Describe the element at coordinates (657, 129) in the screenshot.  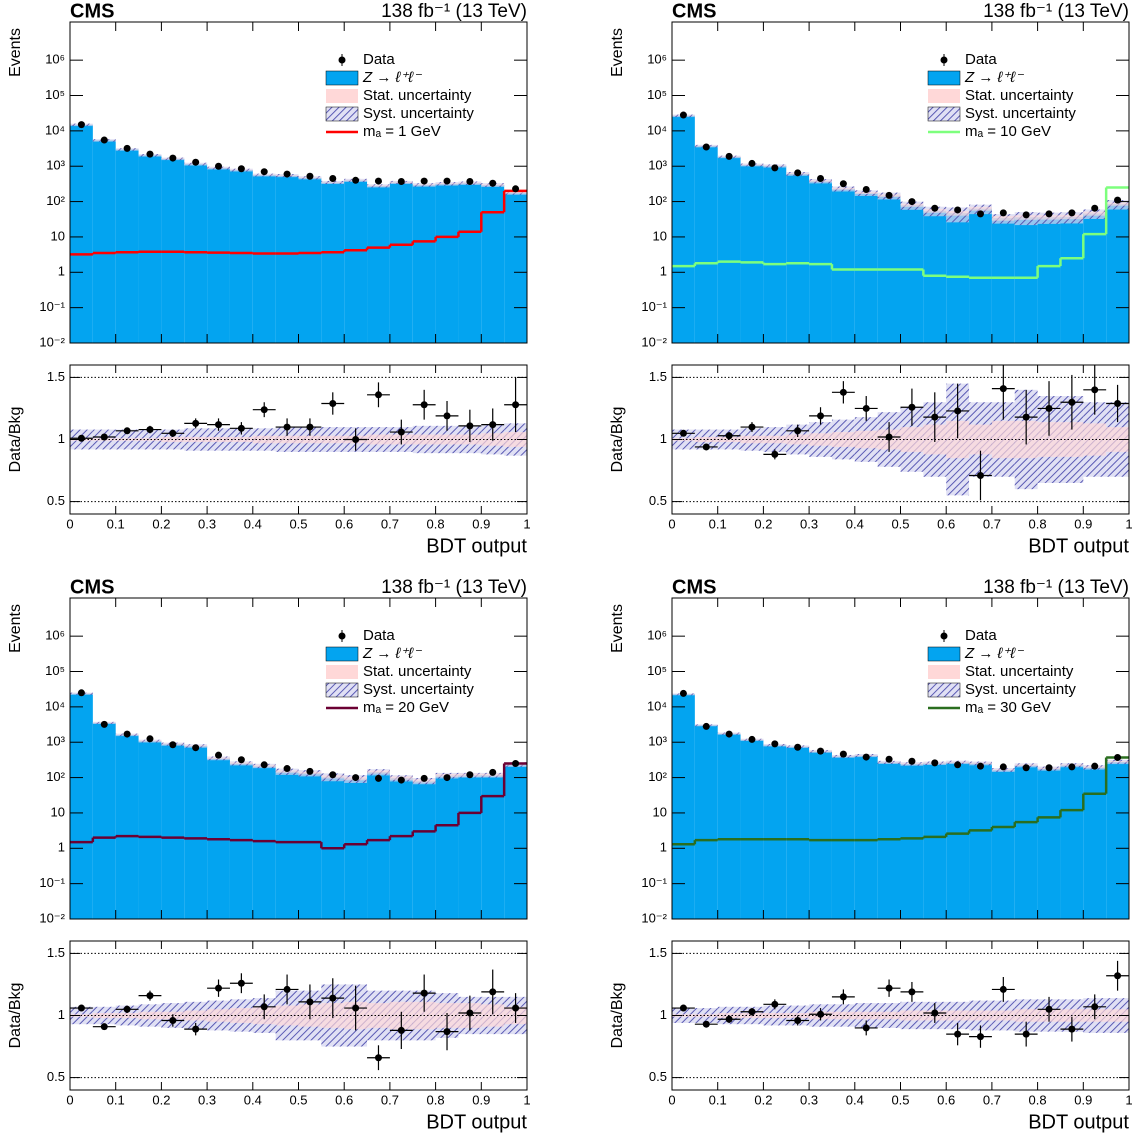
I see `y-tick-label: 10⁴` at that location.